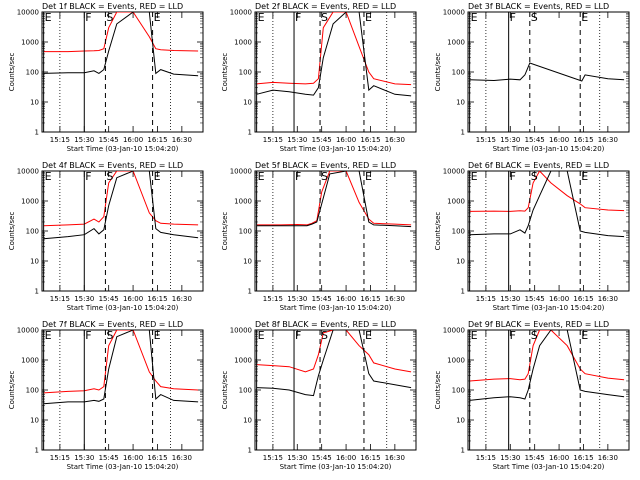  Describe the element at coordinates (225, 231) in the screenshot. I see `panel-5-ylabel: Counts/sec` at that location.